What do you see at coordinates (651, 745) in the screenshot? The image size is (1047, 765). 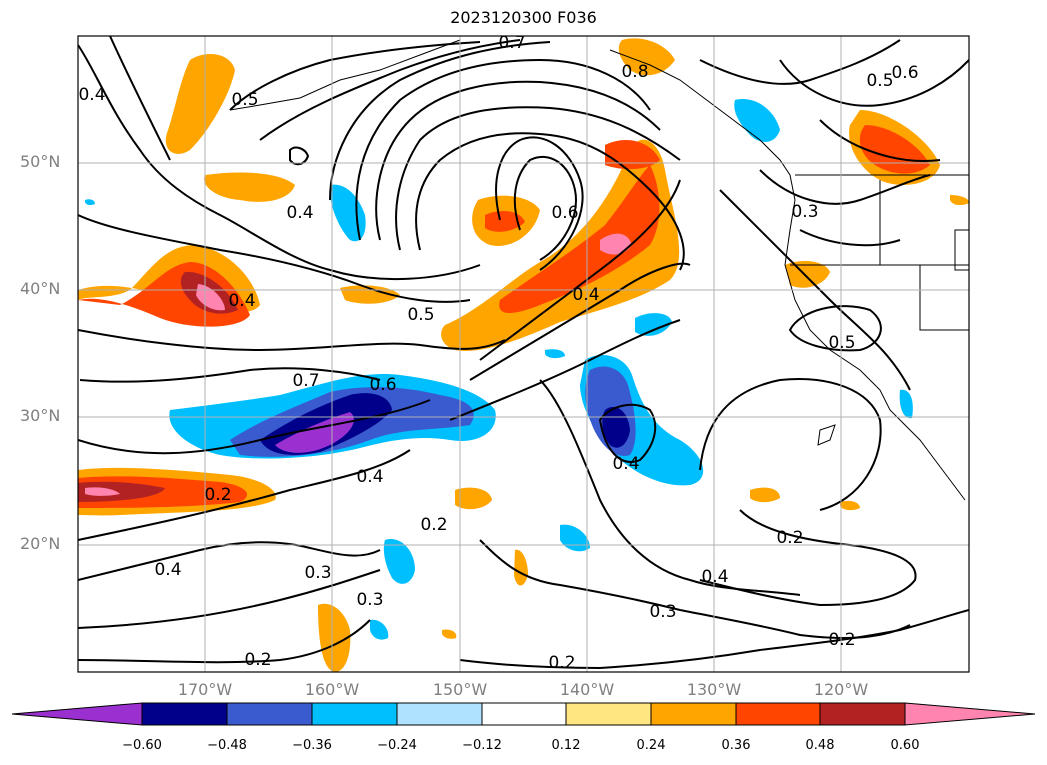 I see `colorbar-tick-label: 0.24` at bounding box center [651, 745].